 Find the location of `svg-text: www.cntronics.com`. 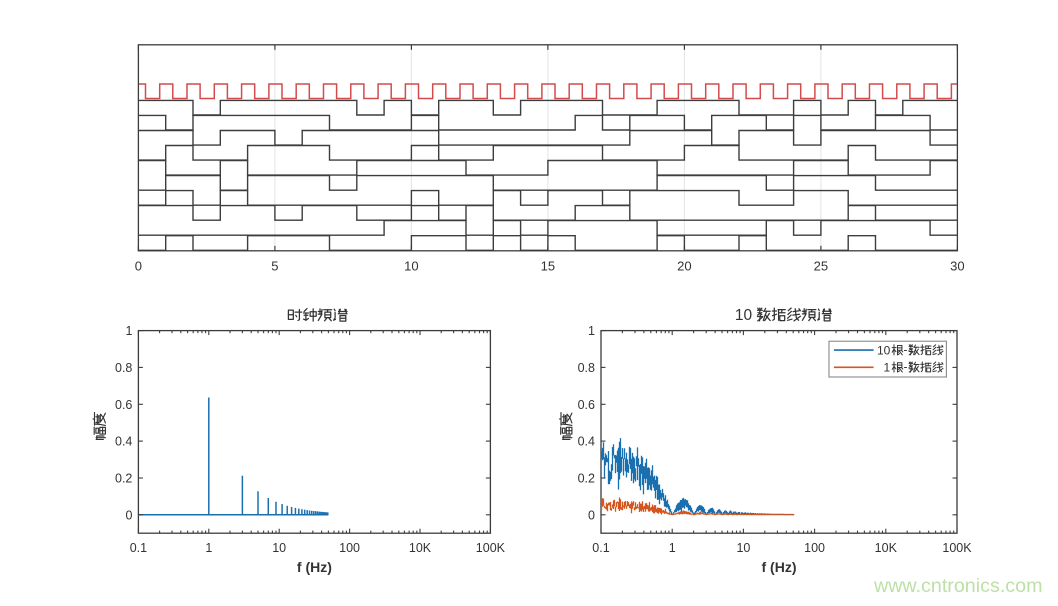

svg-text: www.cntronics.com is located at coordinates (957, 586).